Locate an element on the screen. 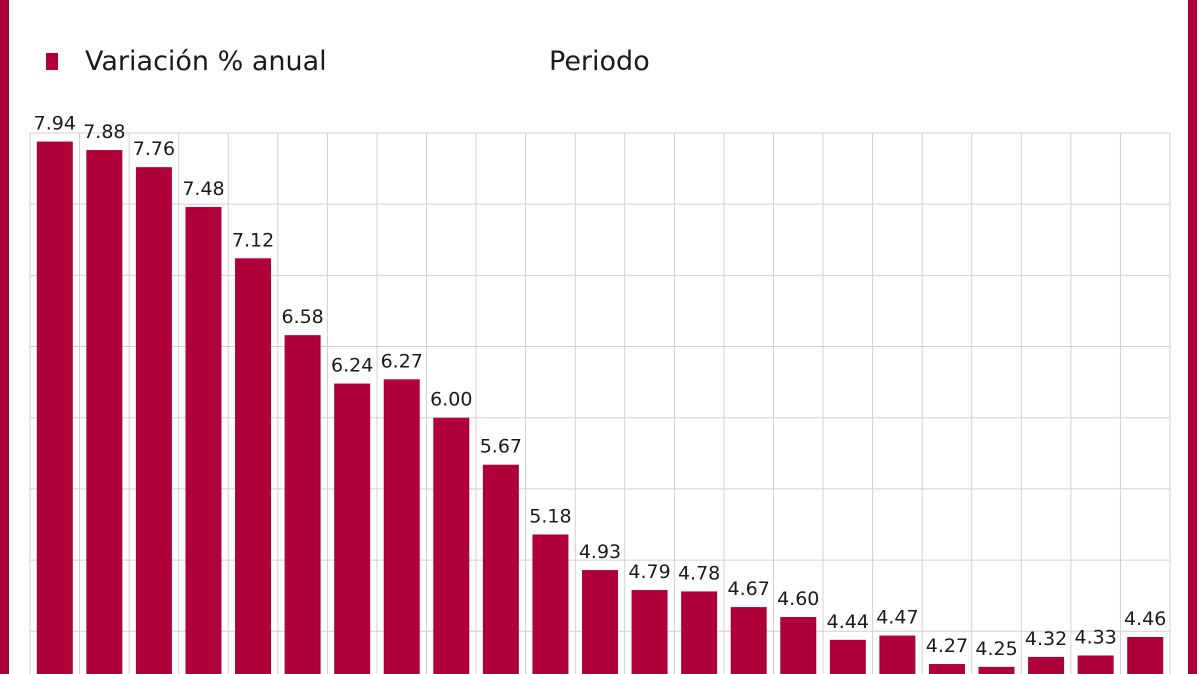 The width and height of the screenshot is (1200, 674). left-border is located at coordinates (4, 337).